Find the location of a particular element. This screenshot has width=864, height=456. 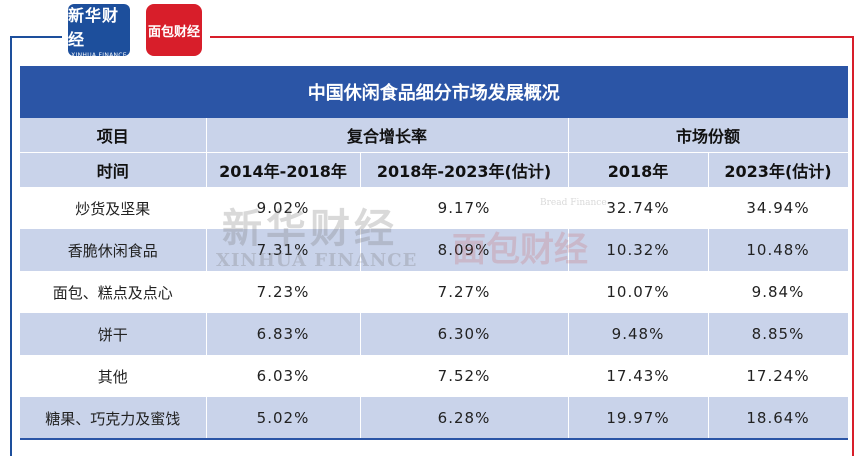

share-2023: 9.84% is located at coordinates (778, 292).